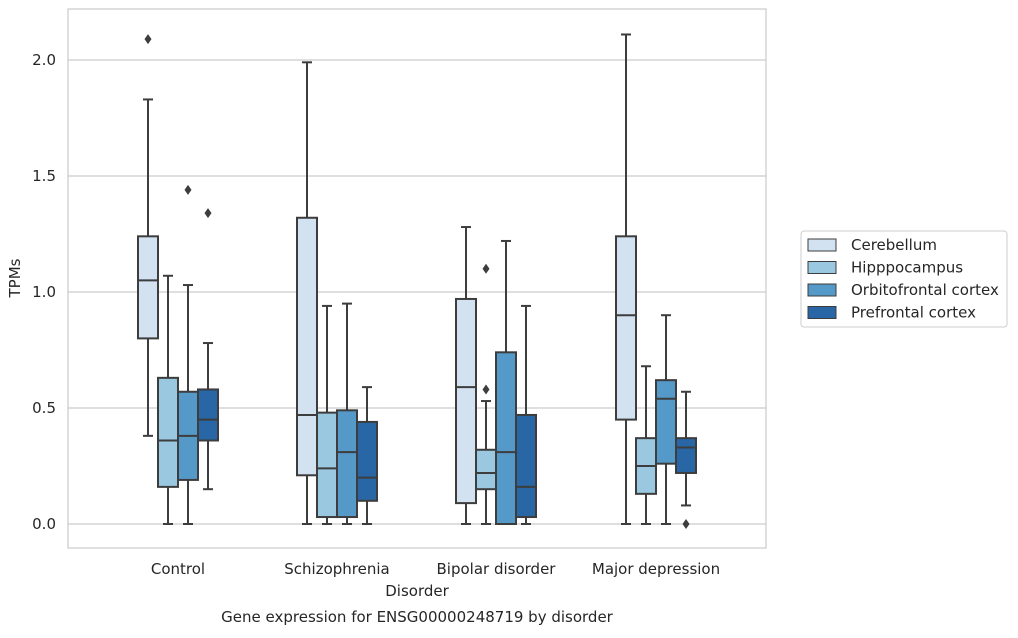  I want to click on legend-label: Cerebellum, so click(894, 245).